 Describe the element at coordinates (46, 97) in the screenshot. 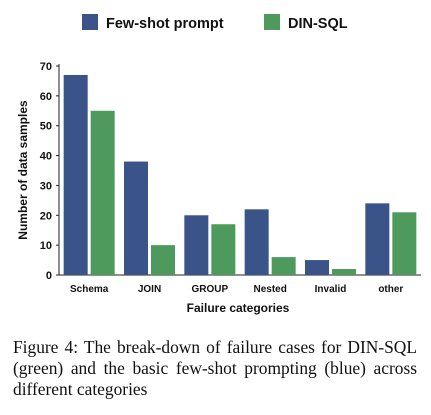

I see `y-tick-label: 60` at that location.